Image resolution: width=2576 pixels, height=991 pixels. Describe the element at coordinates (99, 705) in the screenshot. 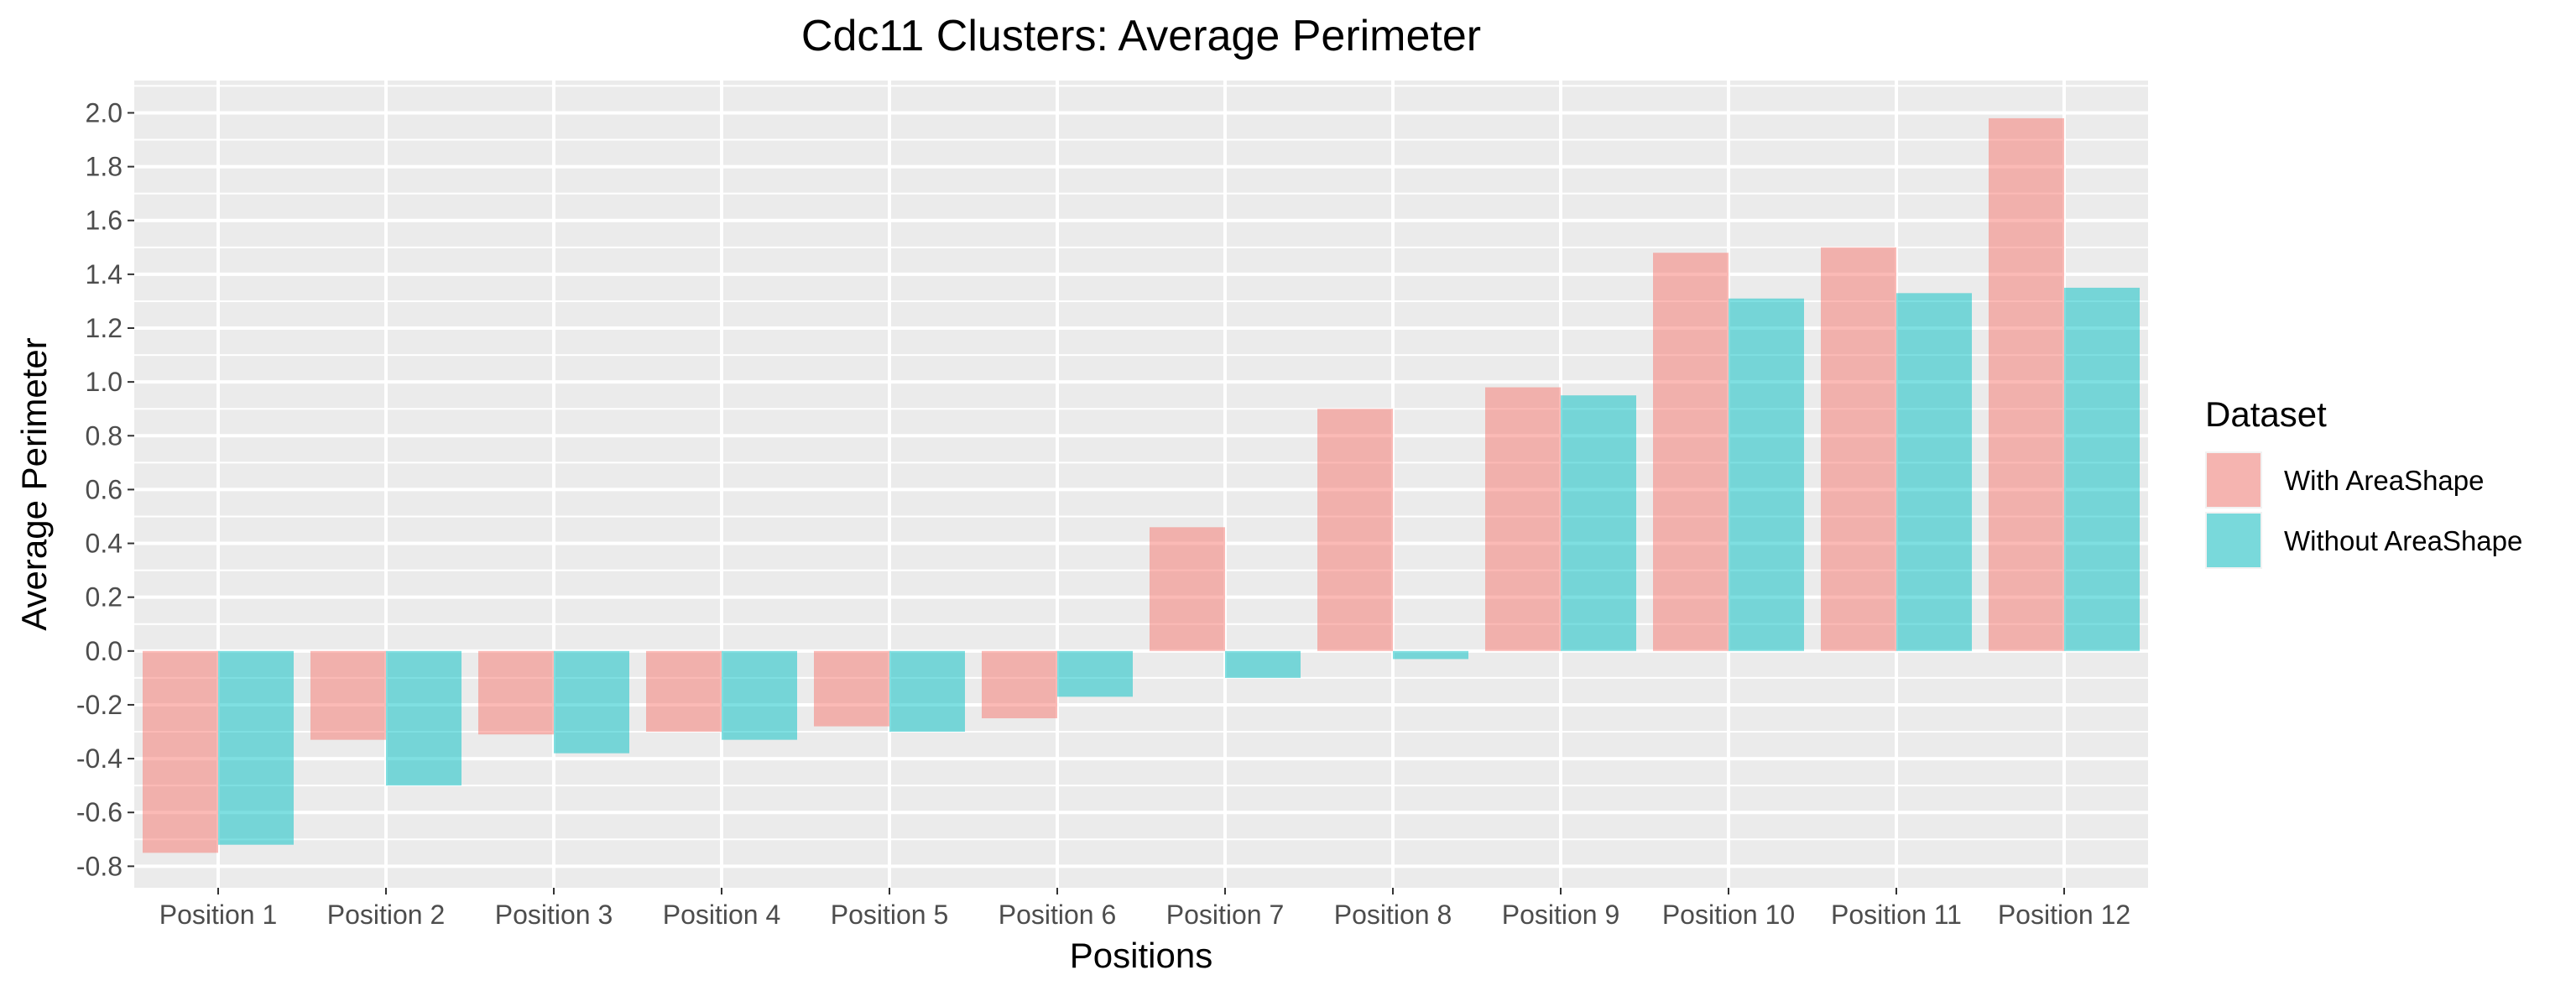

I see `y-tick-label: -0.2` at that location.